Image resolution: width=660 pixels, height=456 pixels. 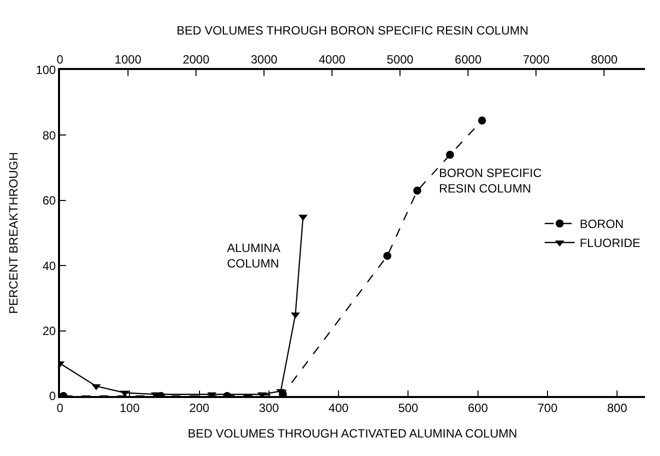 What do you see at coordinates (196, 59) in the screenshot?
I see `x2-tick-label: 2000` at bounding box center [196, 59].